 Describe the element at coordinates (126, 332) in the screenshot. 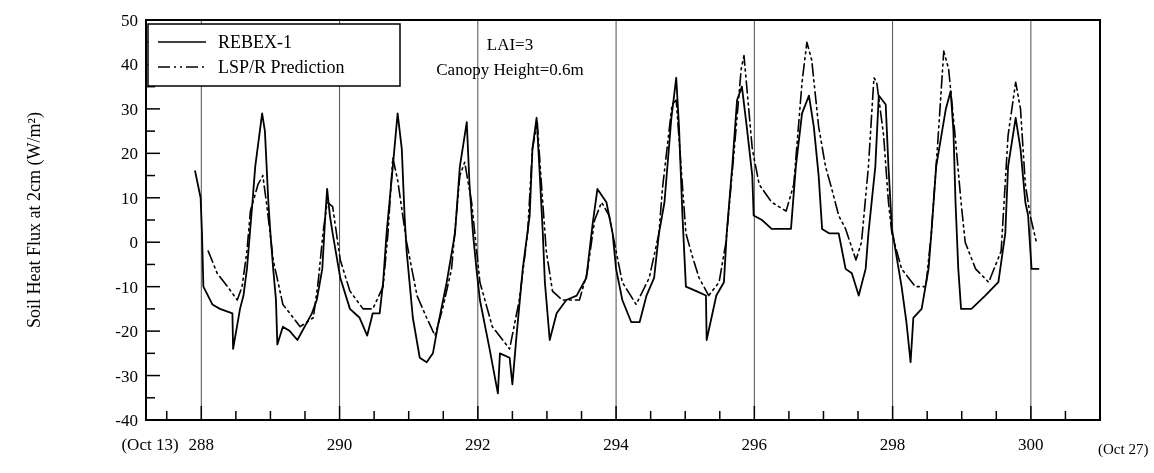

I see `y-tick-label: -20` at that location.